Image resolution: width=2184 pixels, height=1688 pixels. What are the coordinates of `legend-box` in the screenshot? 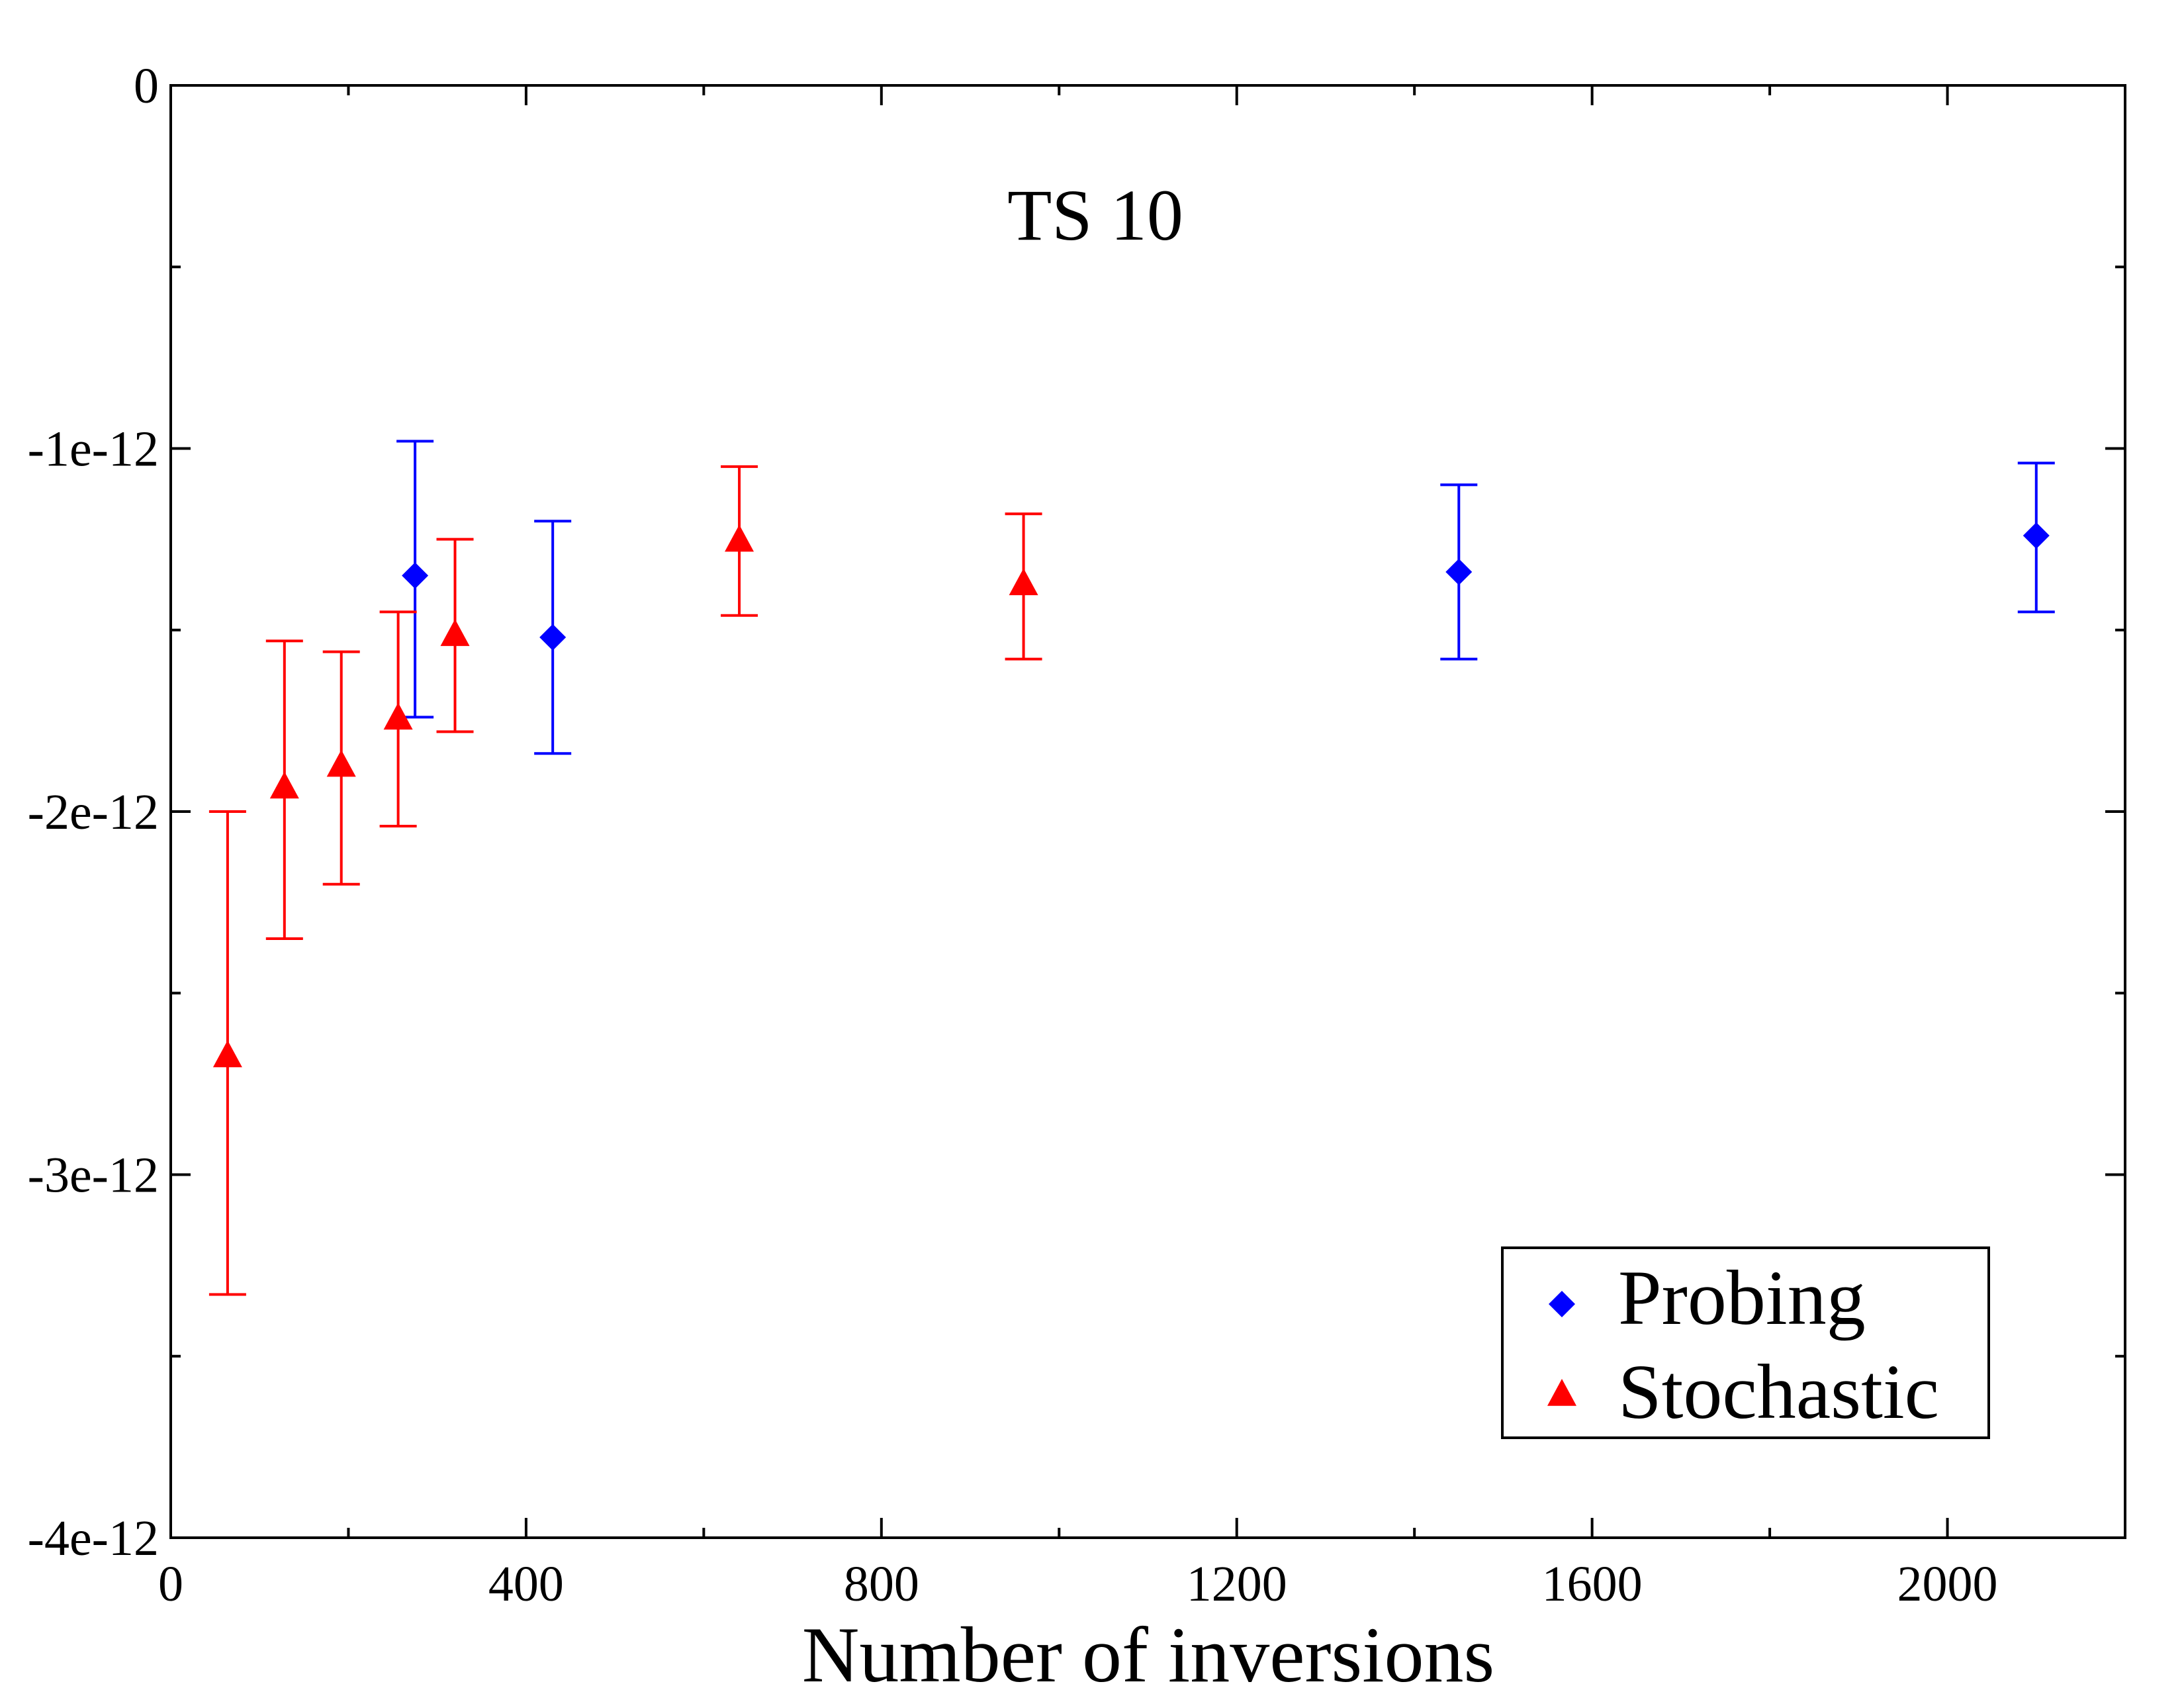 It's located at (1746, 1342).